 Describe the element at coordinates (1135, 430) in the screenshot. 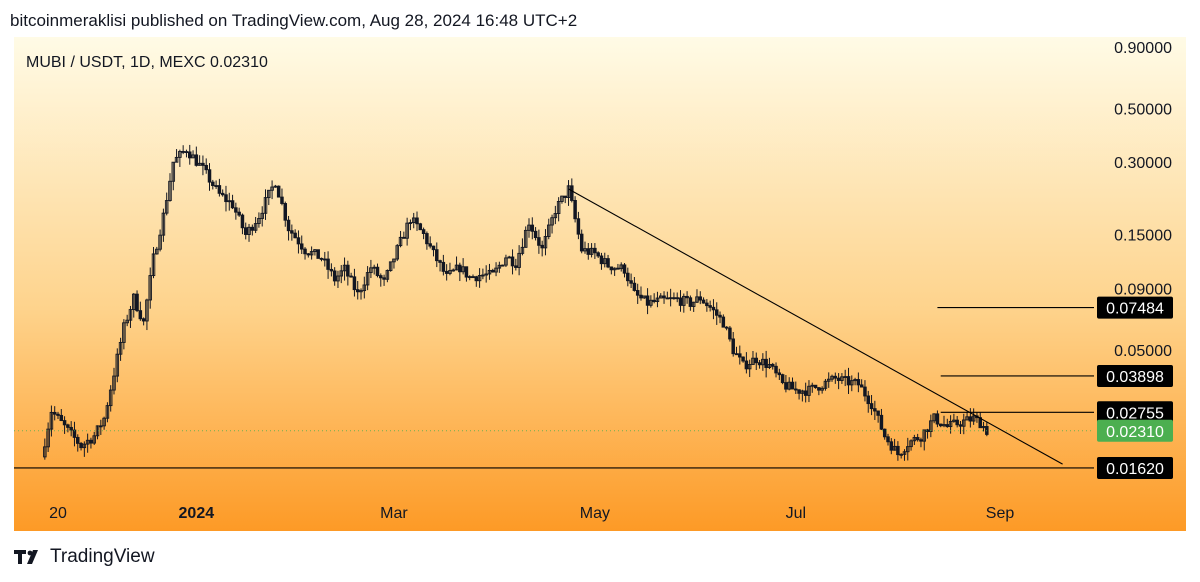

I see `last-price-badge: 0.02310` at that location.